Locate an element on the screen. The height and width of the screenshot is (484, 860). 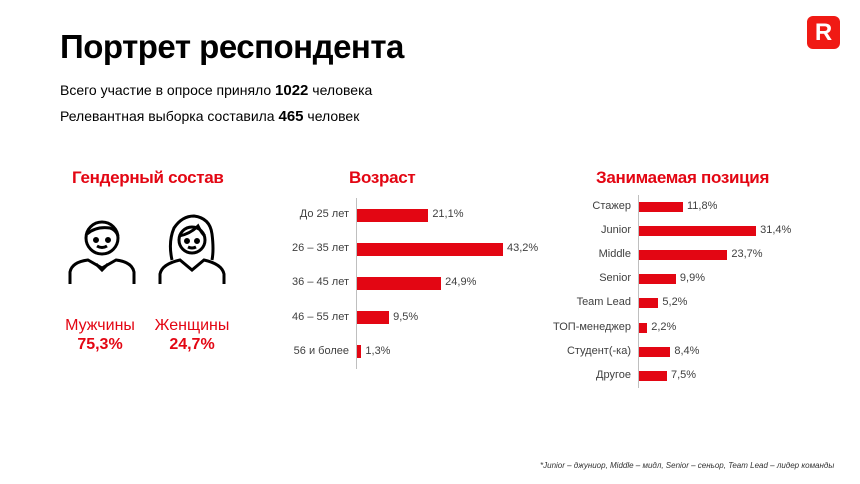
age-category-label: 36 – 45 лет is located at coordinates (320, 282).